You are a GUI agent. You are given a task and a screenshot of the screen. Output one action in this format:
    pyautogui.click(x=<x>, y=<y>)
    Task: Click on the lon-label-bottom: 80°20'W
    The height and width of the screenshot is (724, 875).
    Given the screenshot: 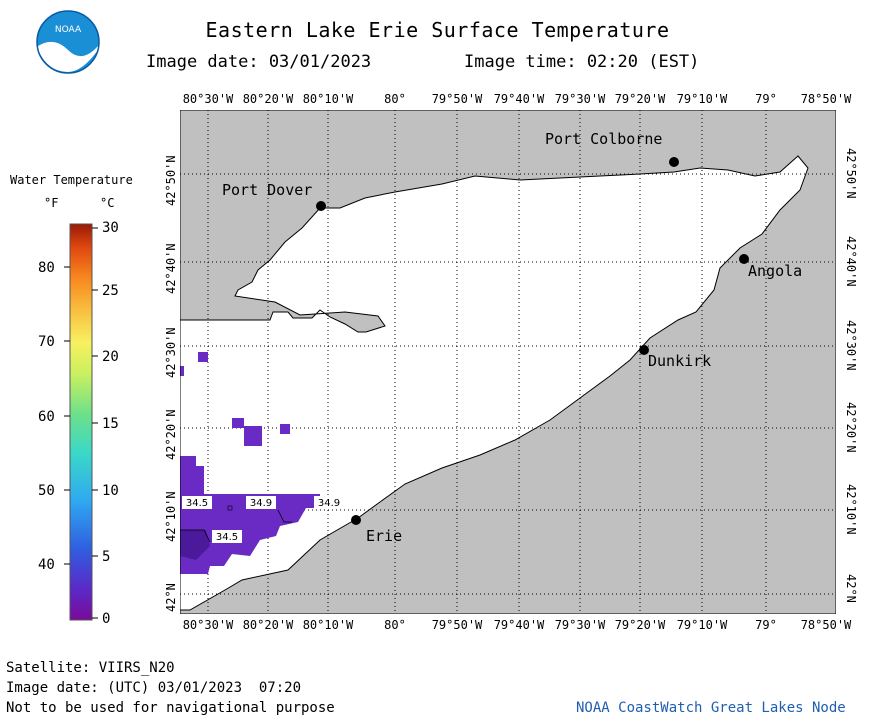 What is the action you would take?
    pyautogui.click(x=268, y=625)
    